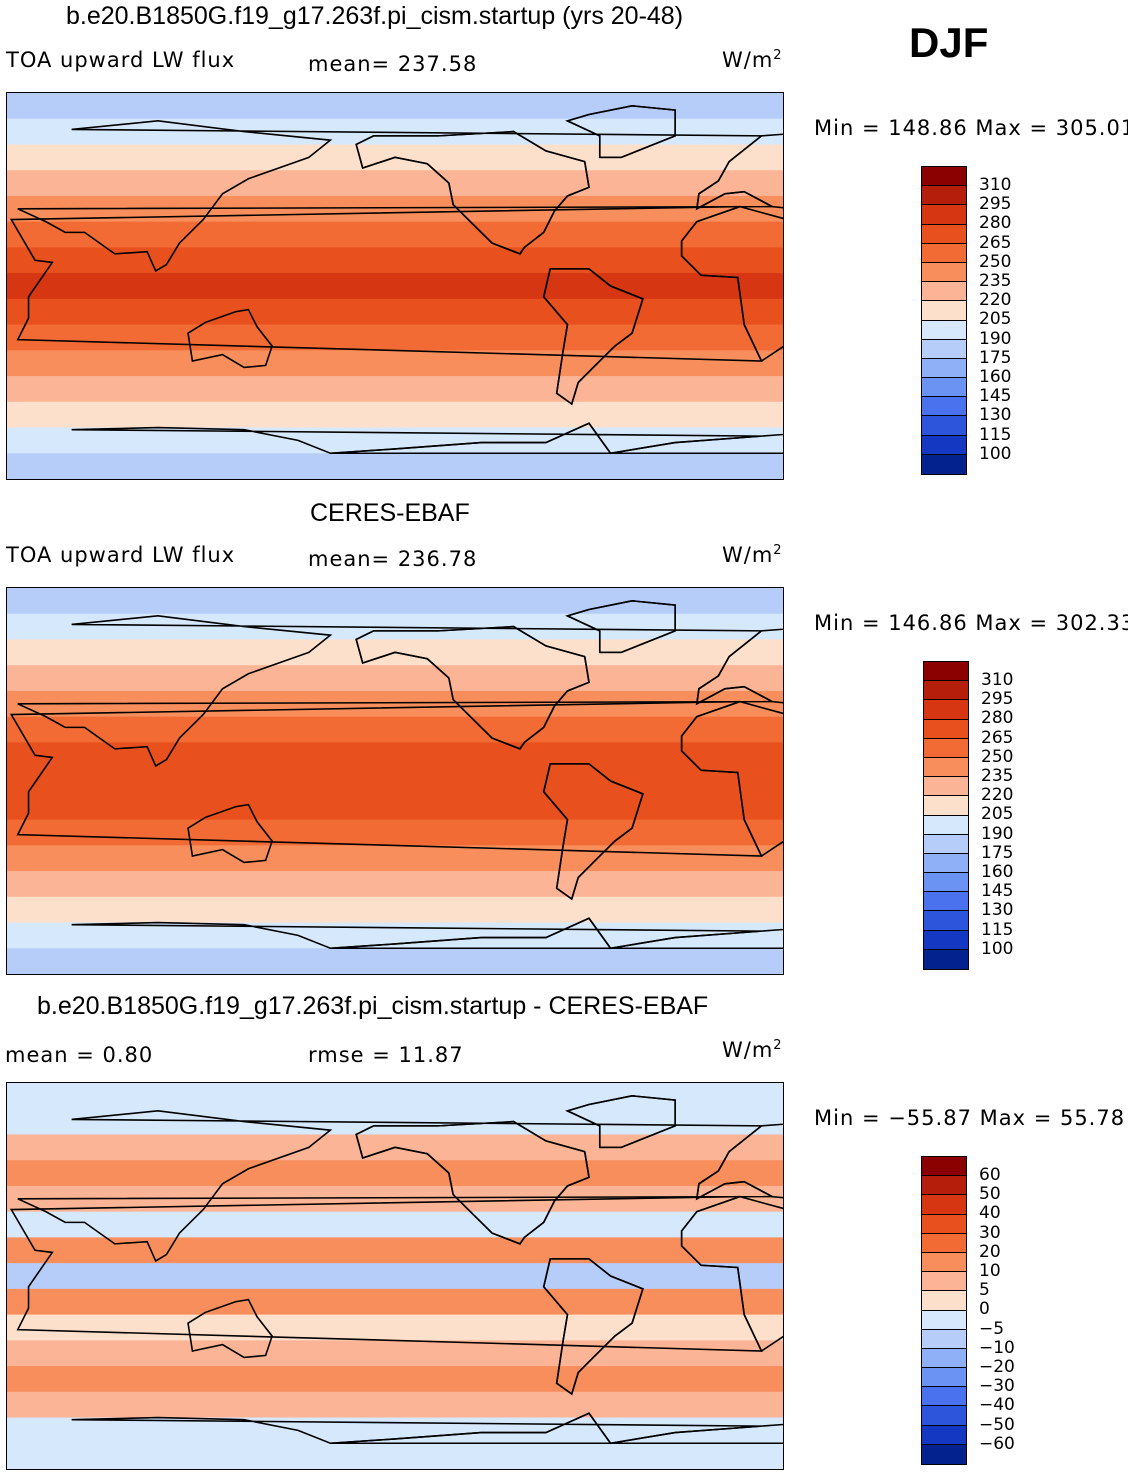 This screenshot has width=1128, height=1478. What do you see at coordinates (990, 1232) in the screenshot?
I see `colorbar-tick-label: 30` at bounding box center [990, 1232].